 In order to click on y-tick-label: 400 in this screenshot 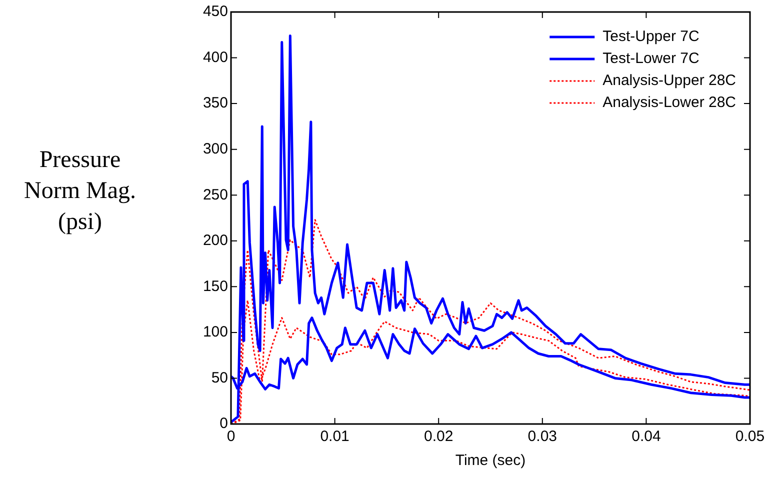, I will do `click(215, 57)`.